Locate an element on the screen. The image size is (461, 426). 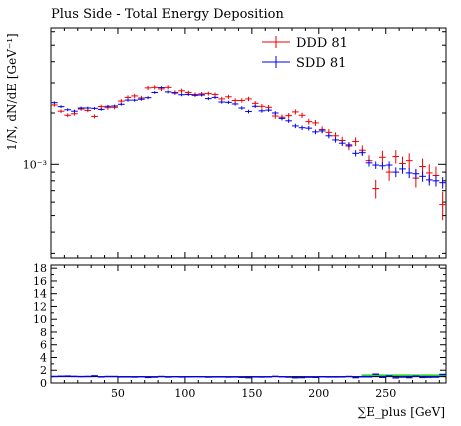
legend-label: SDD 81 is located at coordinates (321, 63).